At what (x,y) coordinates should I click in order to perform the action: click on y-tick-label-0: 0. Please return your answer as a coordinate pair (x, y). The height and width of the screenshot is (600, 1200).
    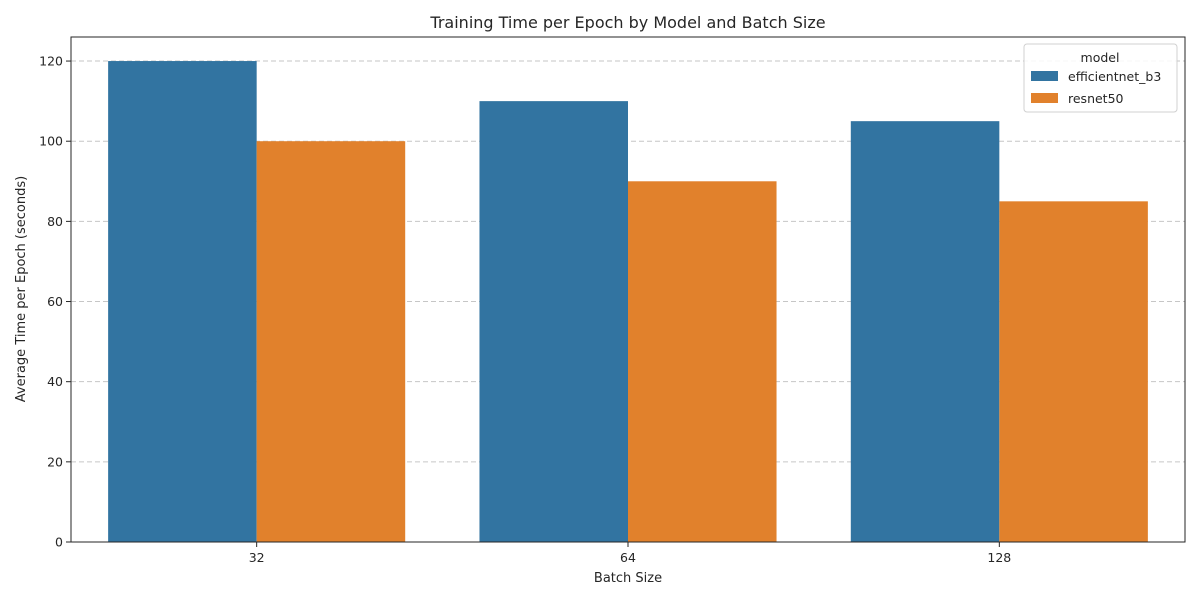
    Looking at the image, I should click on (59, 542).